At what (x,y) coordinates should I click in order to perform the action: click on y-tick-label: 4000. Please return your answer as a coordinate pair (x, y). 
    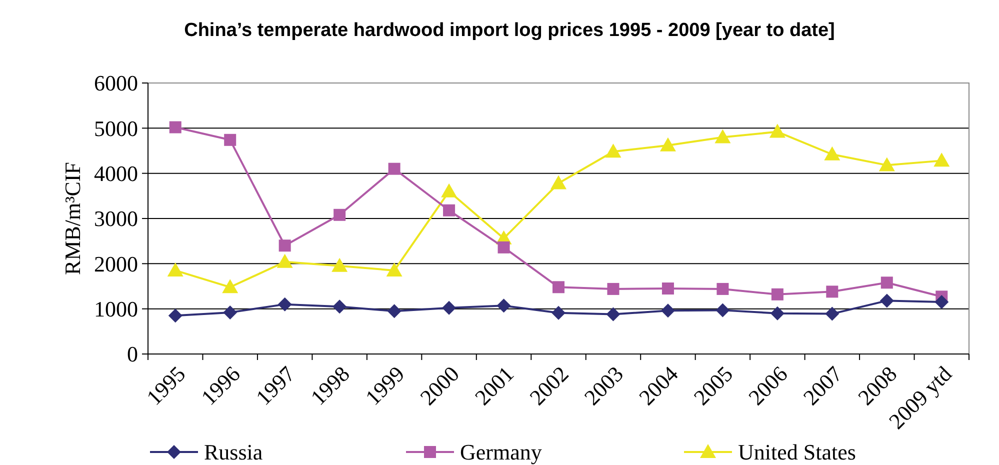
    Looking at the image, I should click on (116, 173).